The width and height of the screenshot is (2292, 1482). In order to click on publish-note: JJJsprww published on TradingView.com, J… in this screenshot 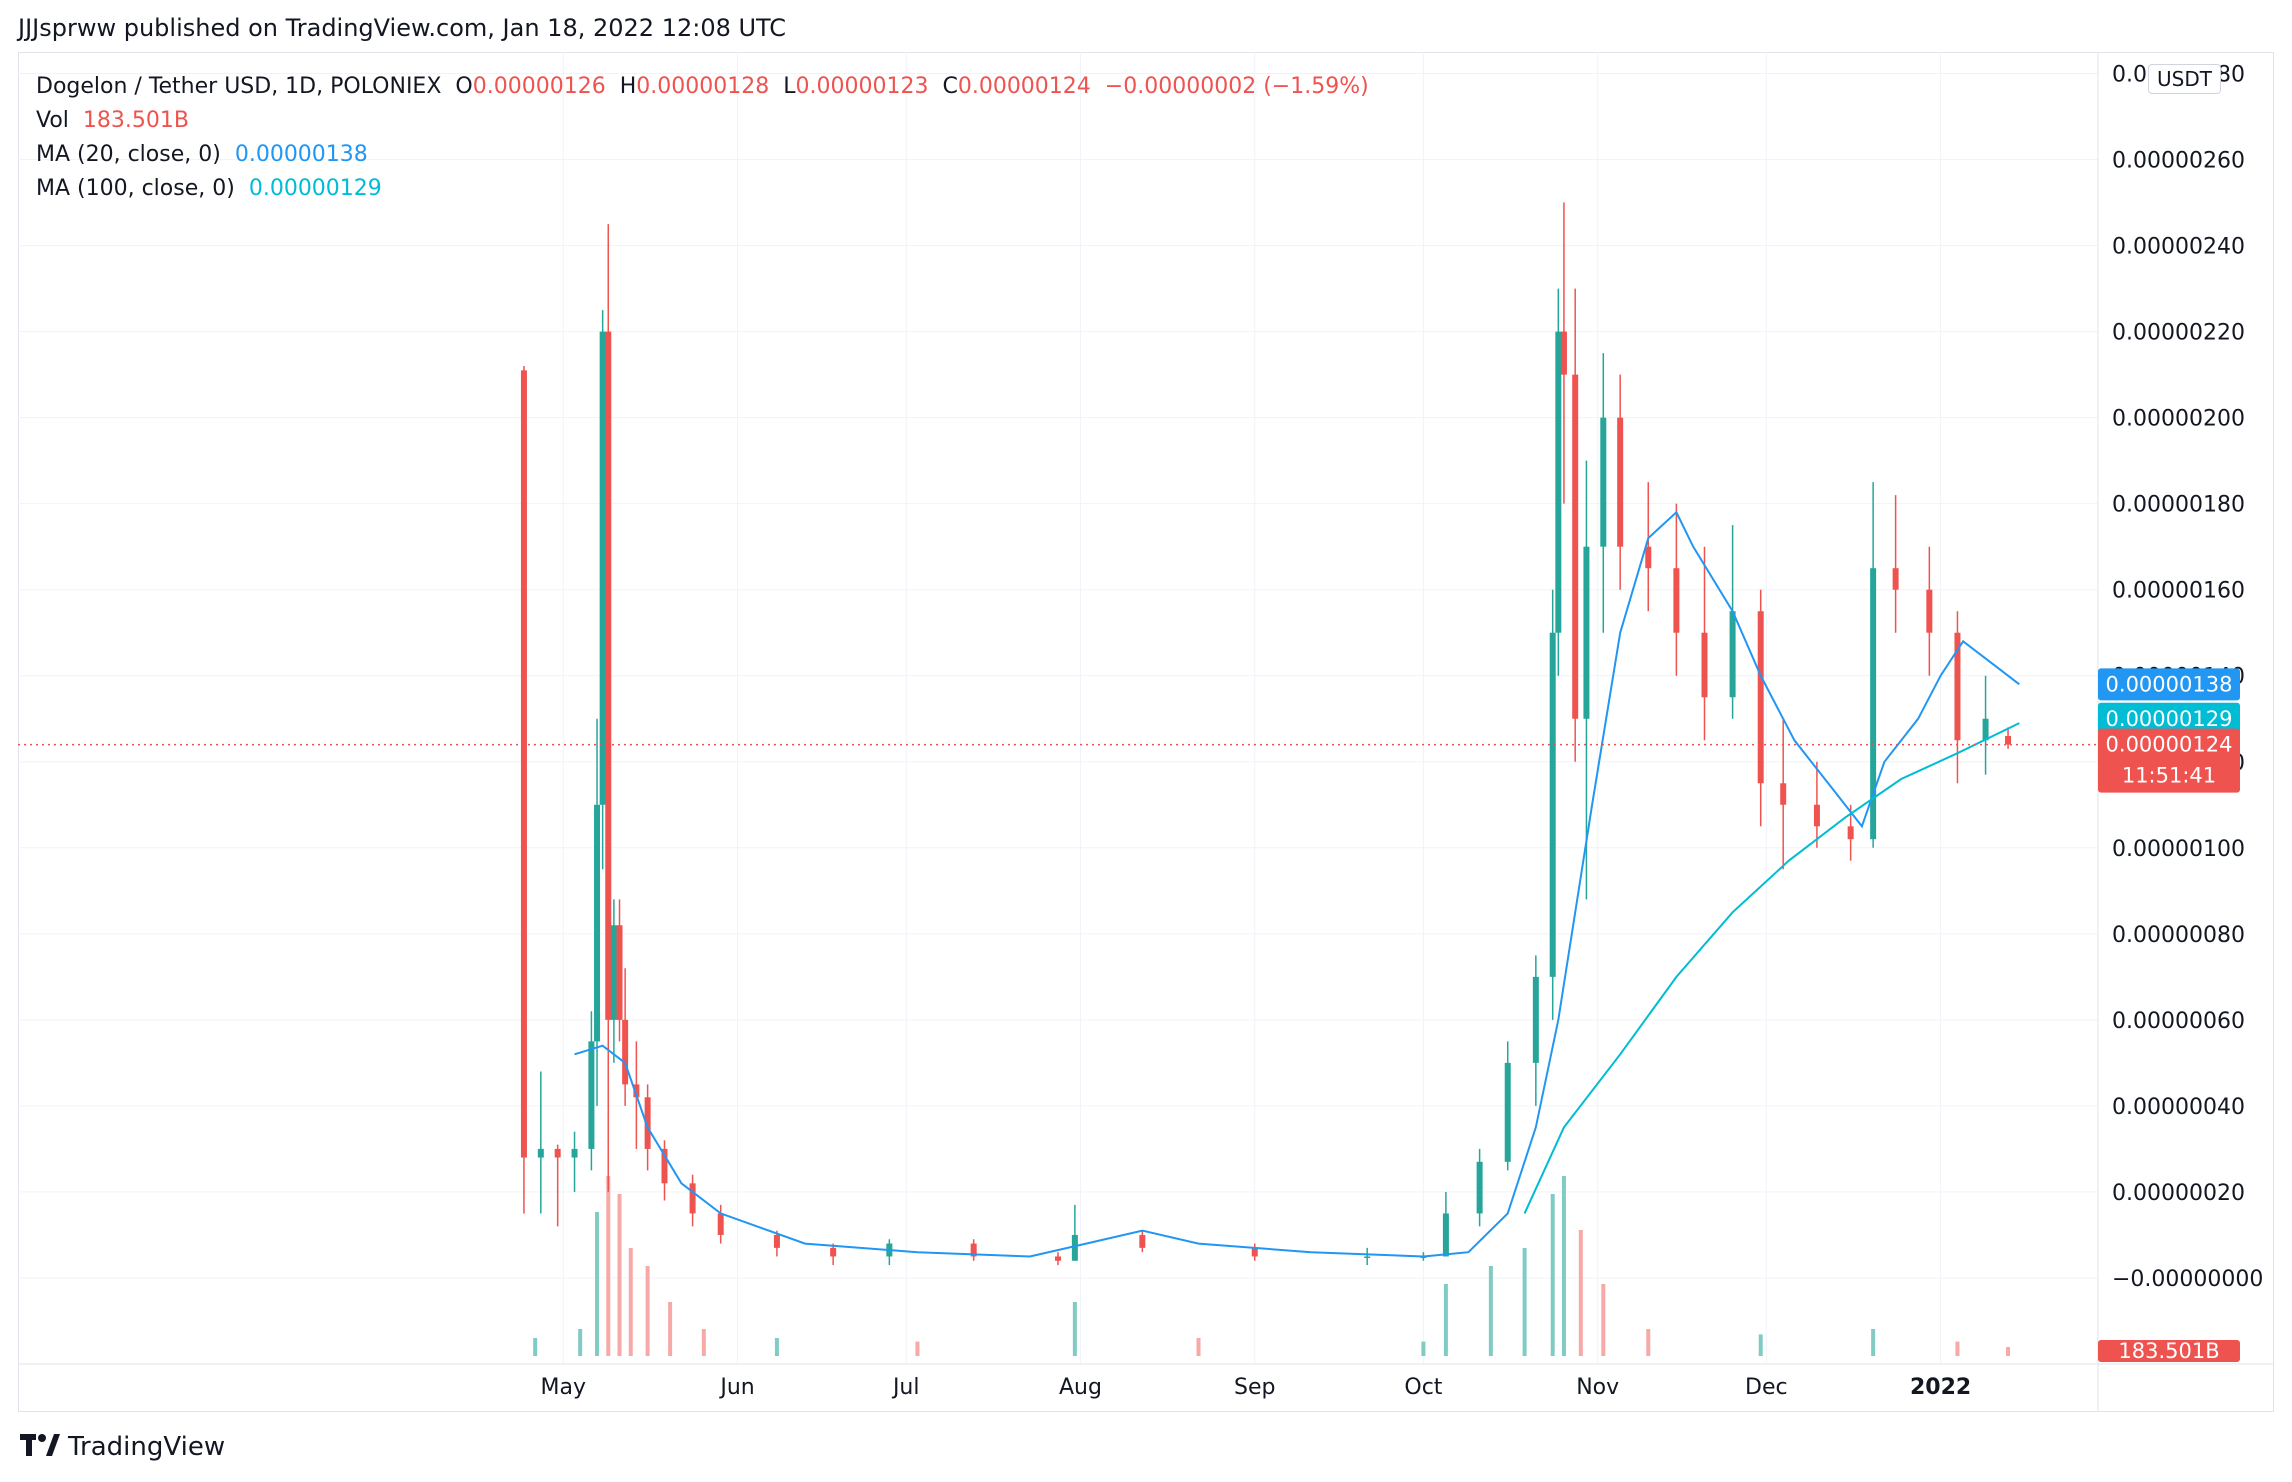, I will do `click(402, 28)`.